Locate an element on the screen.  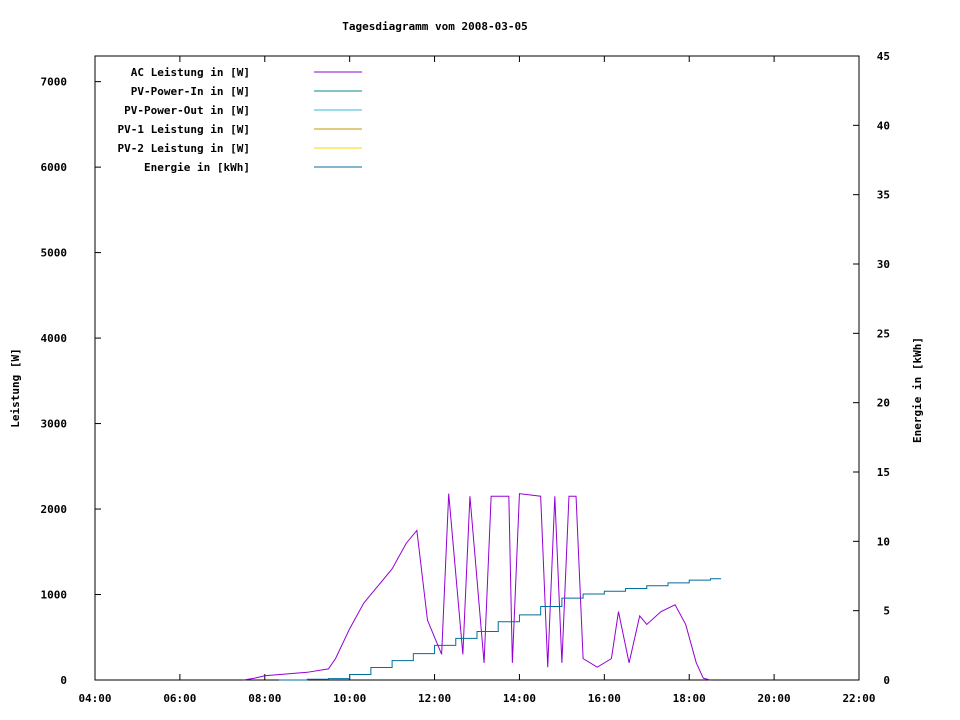
x-tick-label: 12:00 is located at coordinates (434, 698).